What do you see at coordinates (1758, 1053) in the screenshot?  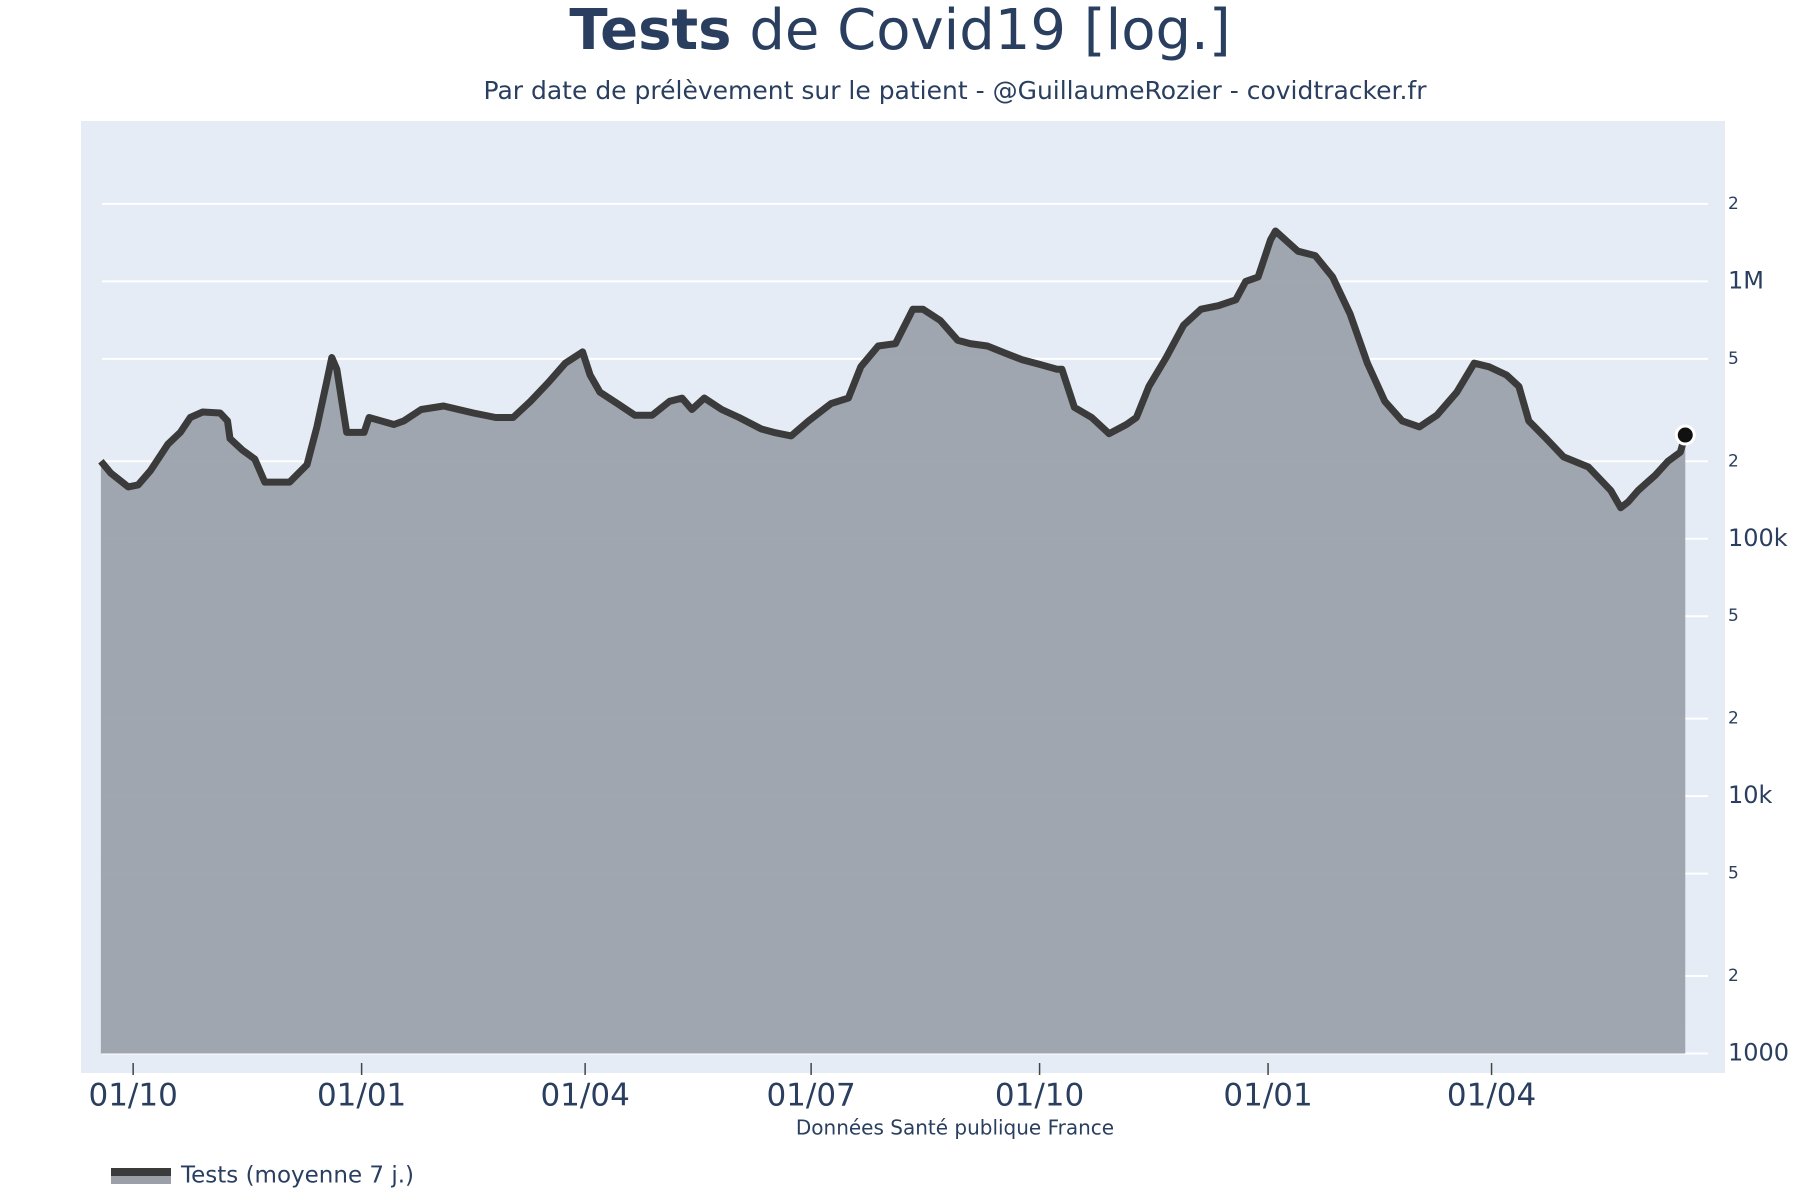 I see `y-tick-label: 1000` at bounding box center [1758, 1053].